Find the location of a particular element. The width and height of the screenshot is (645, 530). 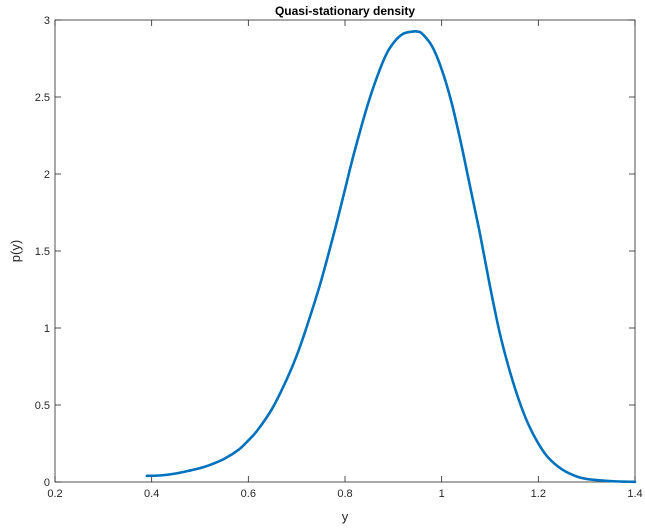

x-tick-label: 1 is located at coordinates (442, 494).